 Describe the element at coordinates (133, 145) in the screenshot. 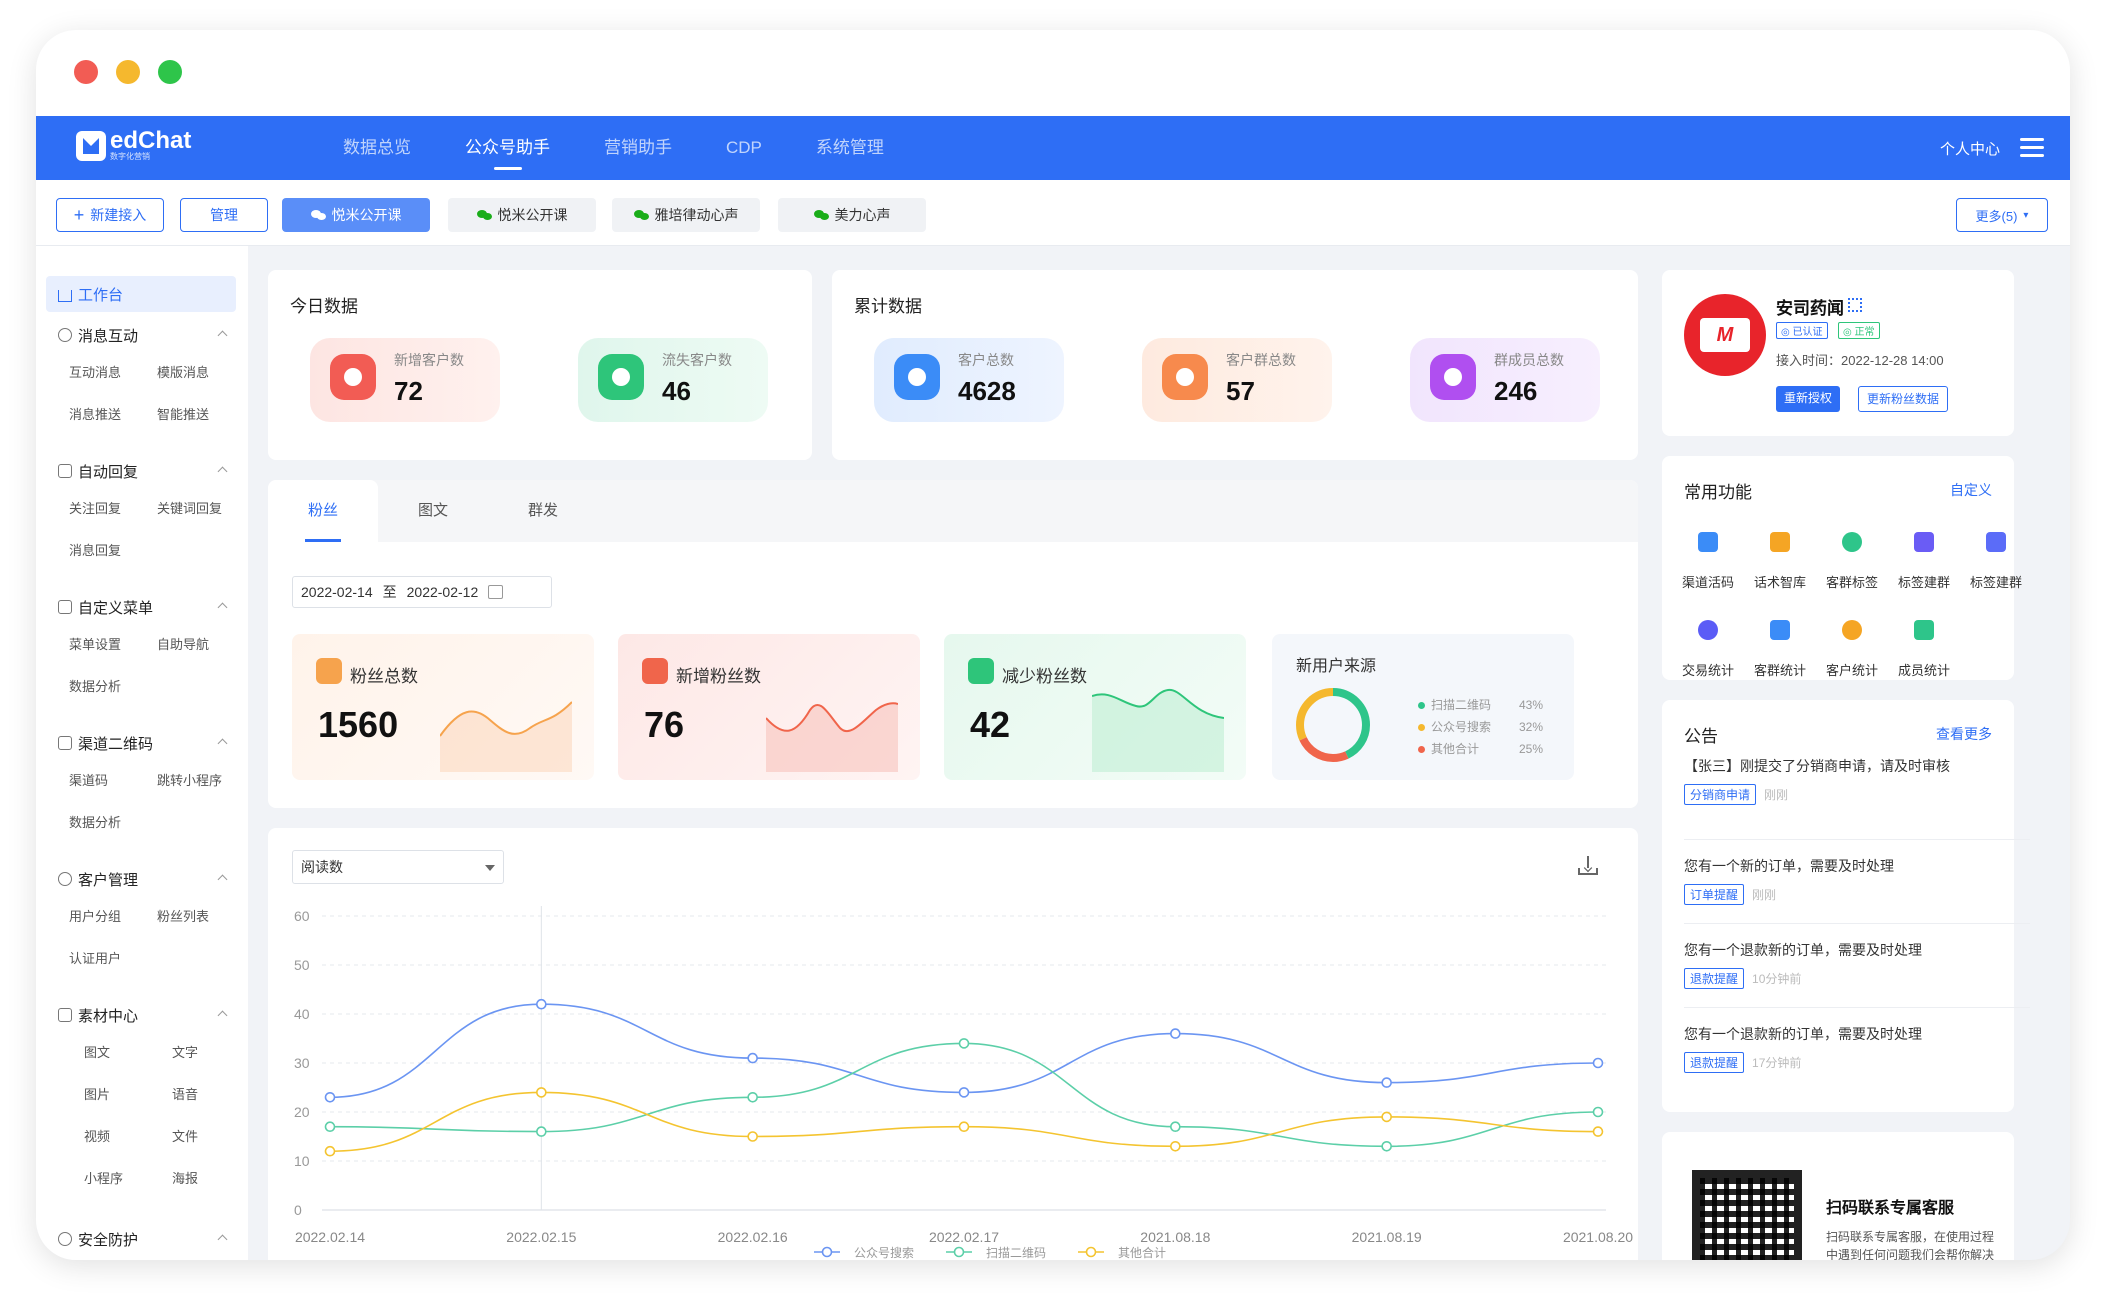

I see `brand-logo: edChat 数字化营销` at that location.